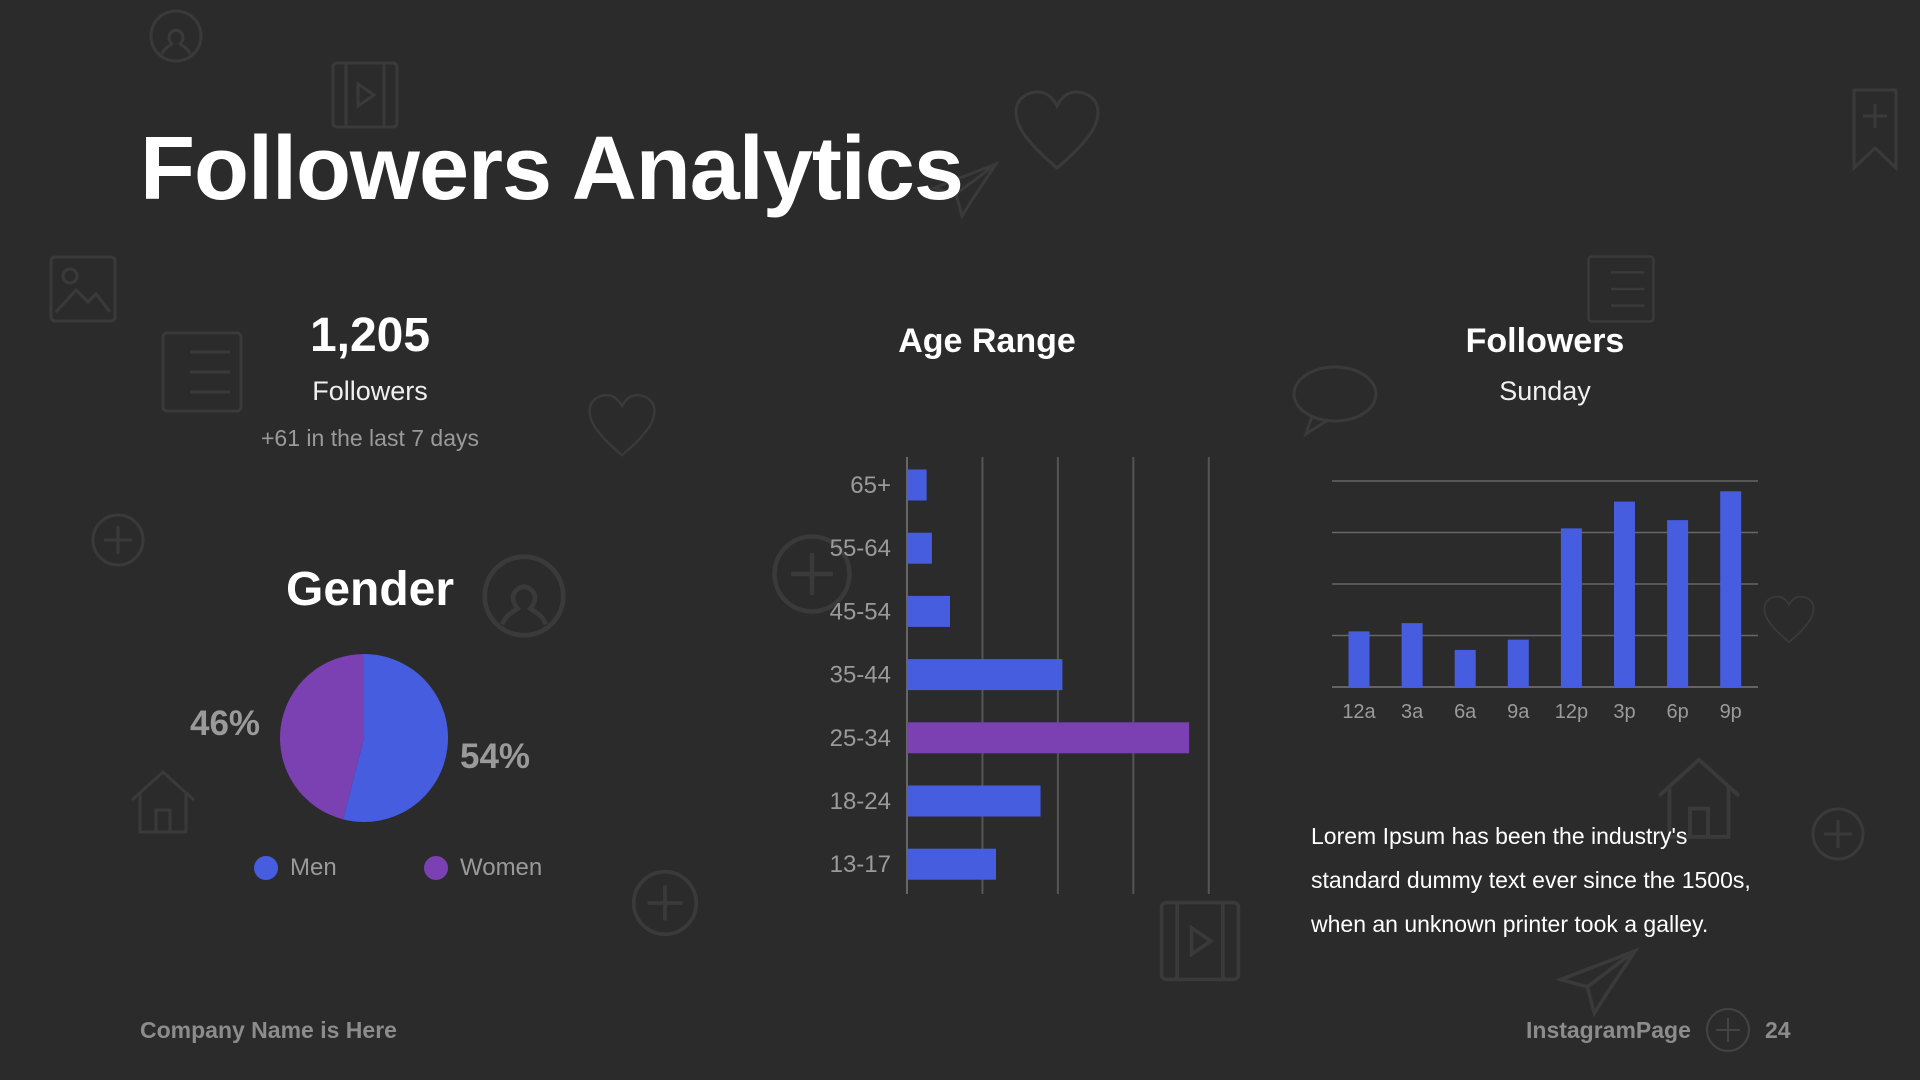 Image resolution: width=1920 pixels, height=1080 pixels. What do you see at coordinates (1731, 589) in the screenshot?
I see `bar-9p` at bounding box center [1731, 589].